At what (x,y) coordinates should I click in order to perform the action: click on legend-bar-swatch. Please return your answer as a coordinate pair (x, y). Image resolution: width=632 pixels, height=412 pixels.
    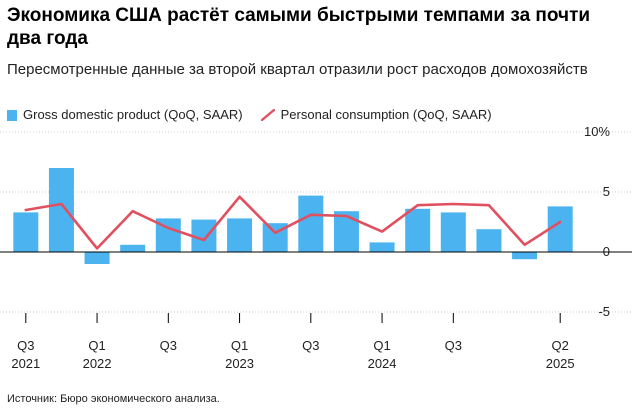
    Looking at the image, I should click on (12, 115).